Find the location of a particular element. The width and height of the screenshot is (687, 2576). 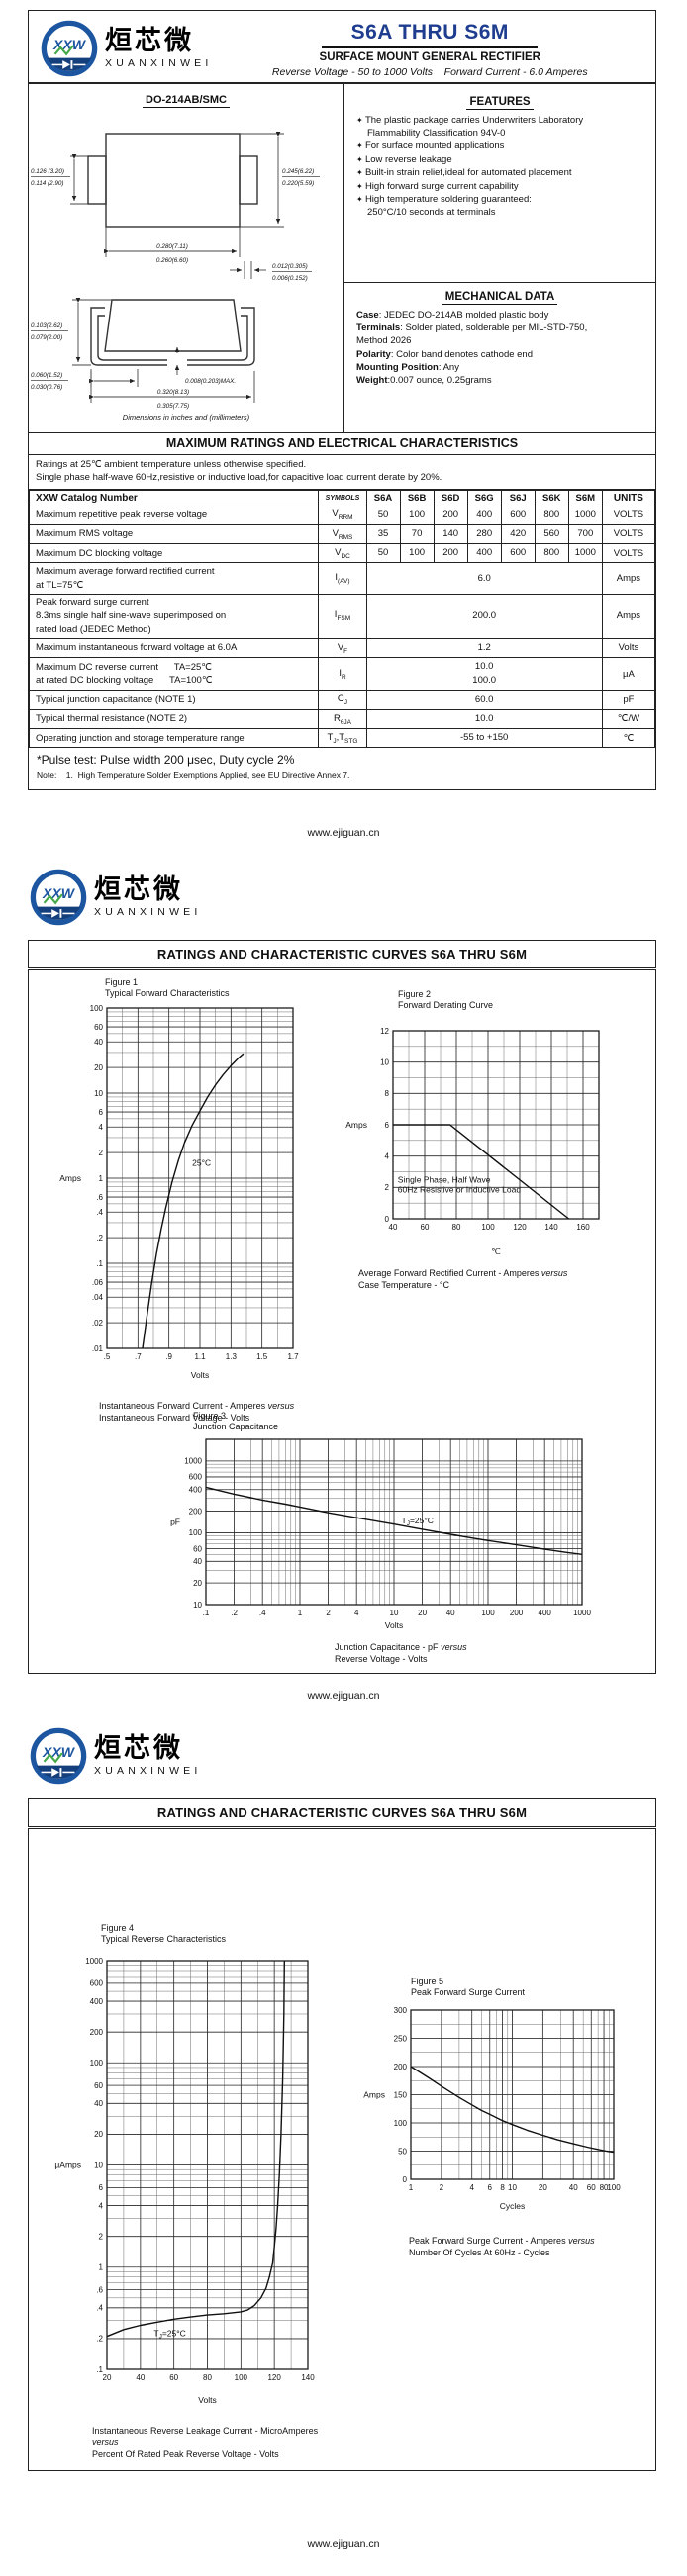

svg-text: 0.245(6.22) is located at coordinates (298, 172).